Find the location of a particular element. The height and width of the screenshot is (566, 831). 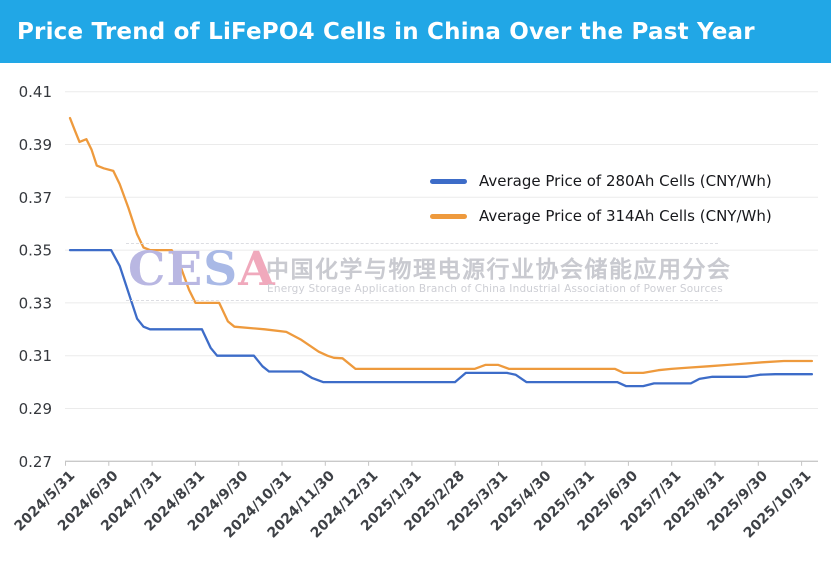

legend-line-swatch-314ah is located at coordinates (448, 216).